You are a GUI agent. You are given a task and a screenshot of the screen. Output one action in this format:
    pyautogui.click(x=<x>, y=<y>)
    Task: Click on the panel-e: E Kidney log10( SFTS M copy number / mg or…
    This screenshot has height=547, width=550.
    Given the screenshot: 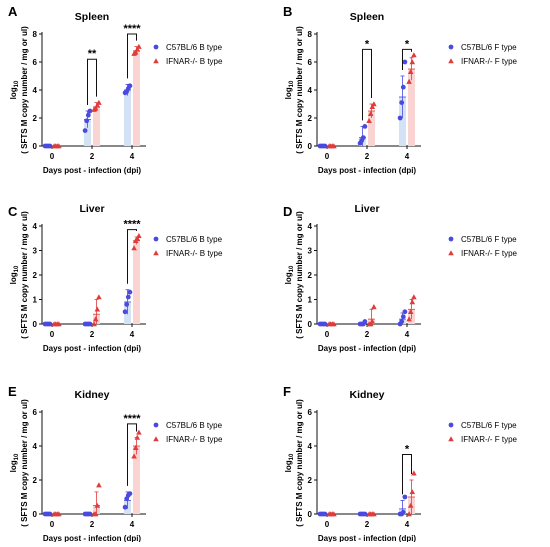 What is the action you would take?
    pyautogui.click(x=115, y=463)
    